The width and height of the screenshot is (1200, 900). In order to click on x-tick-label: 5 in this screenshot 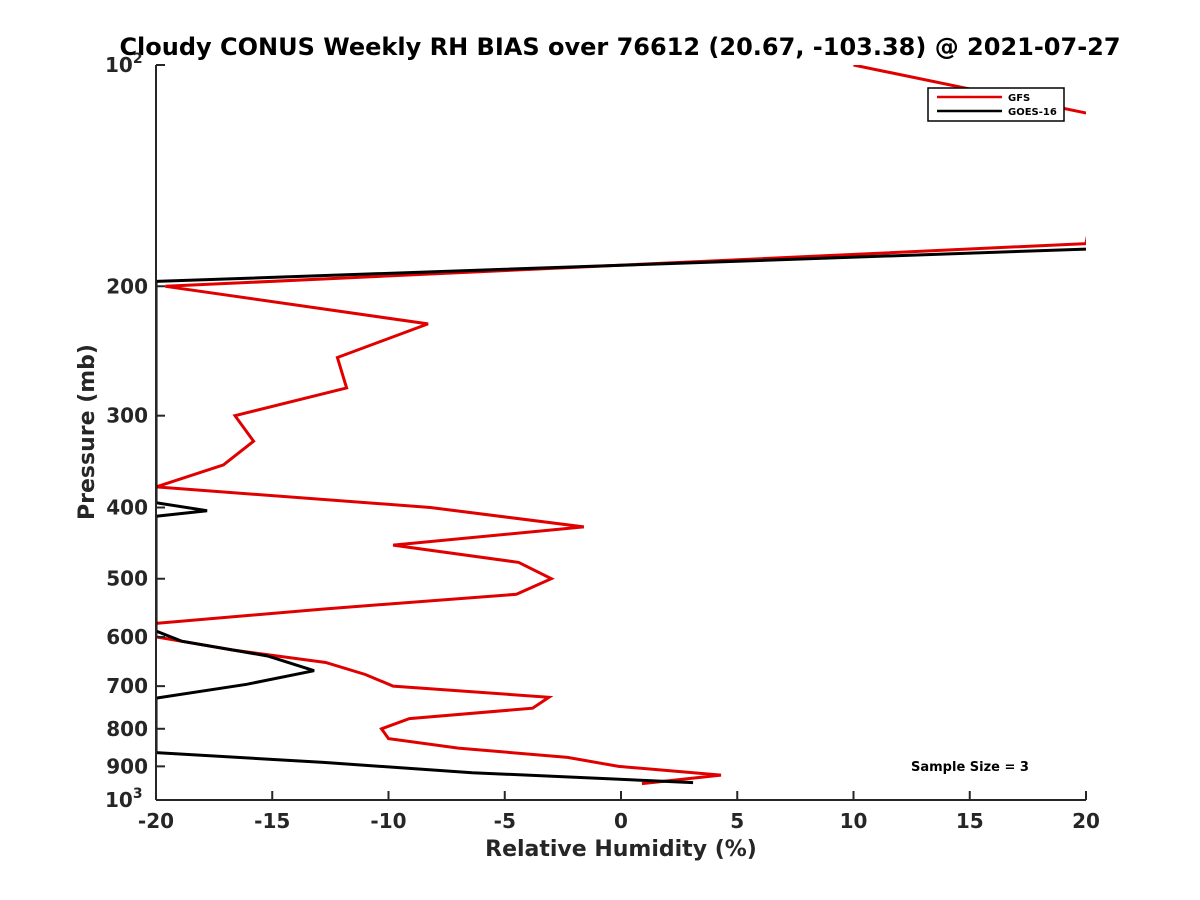, I will do `click(737, 821)`.